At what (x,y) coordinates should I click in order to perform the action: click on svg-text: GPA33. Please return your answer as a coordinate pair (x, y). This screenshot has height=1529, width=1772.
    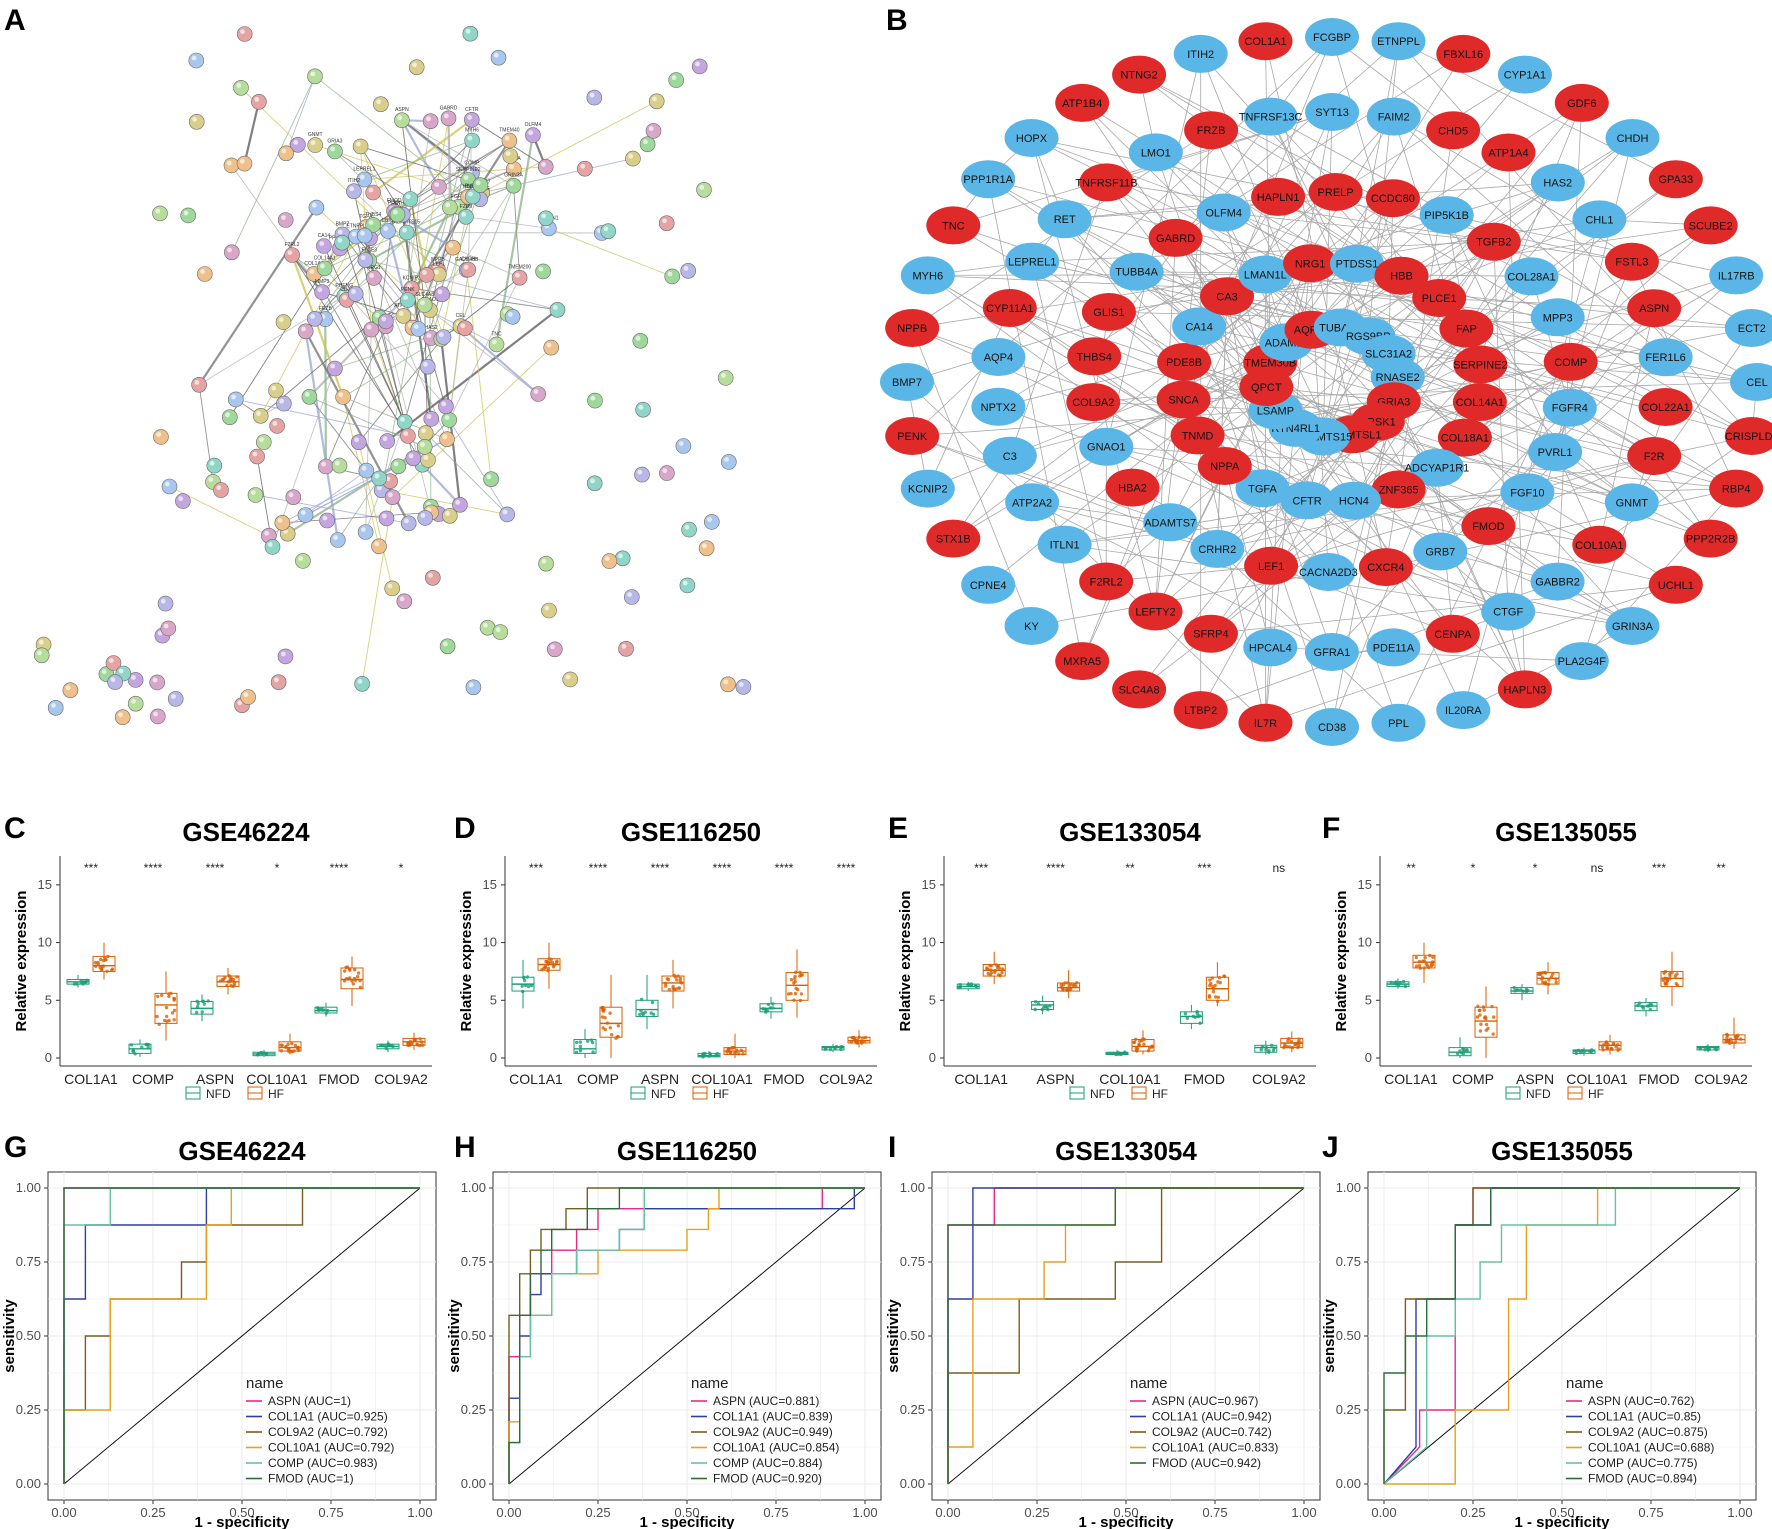
    Looking at the image, I should click on (1675, 180).